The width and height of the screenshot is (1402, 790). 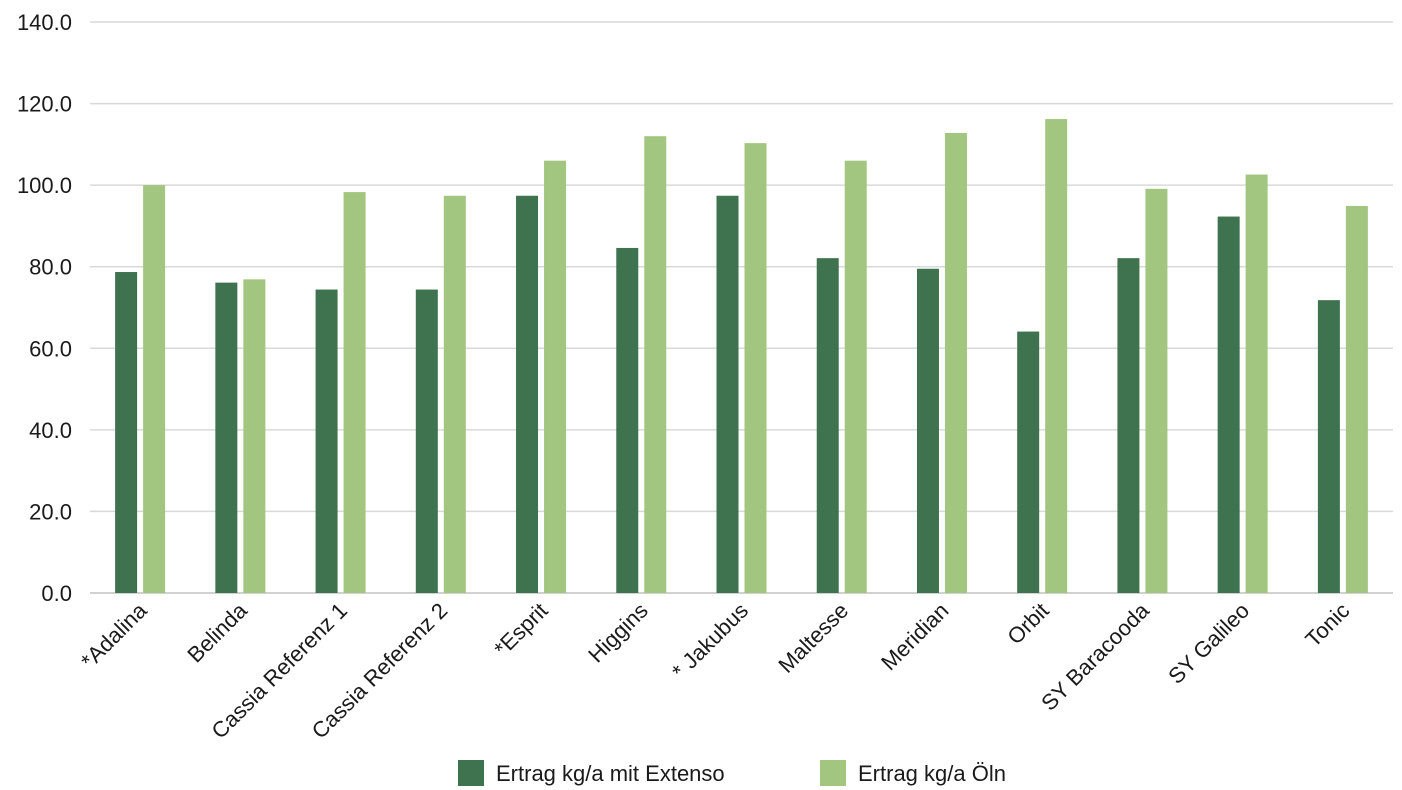 I want to click on y-tick-label: 120.0, so click(x=44, y=104).